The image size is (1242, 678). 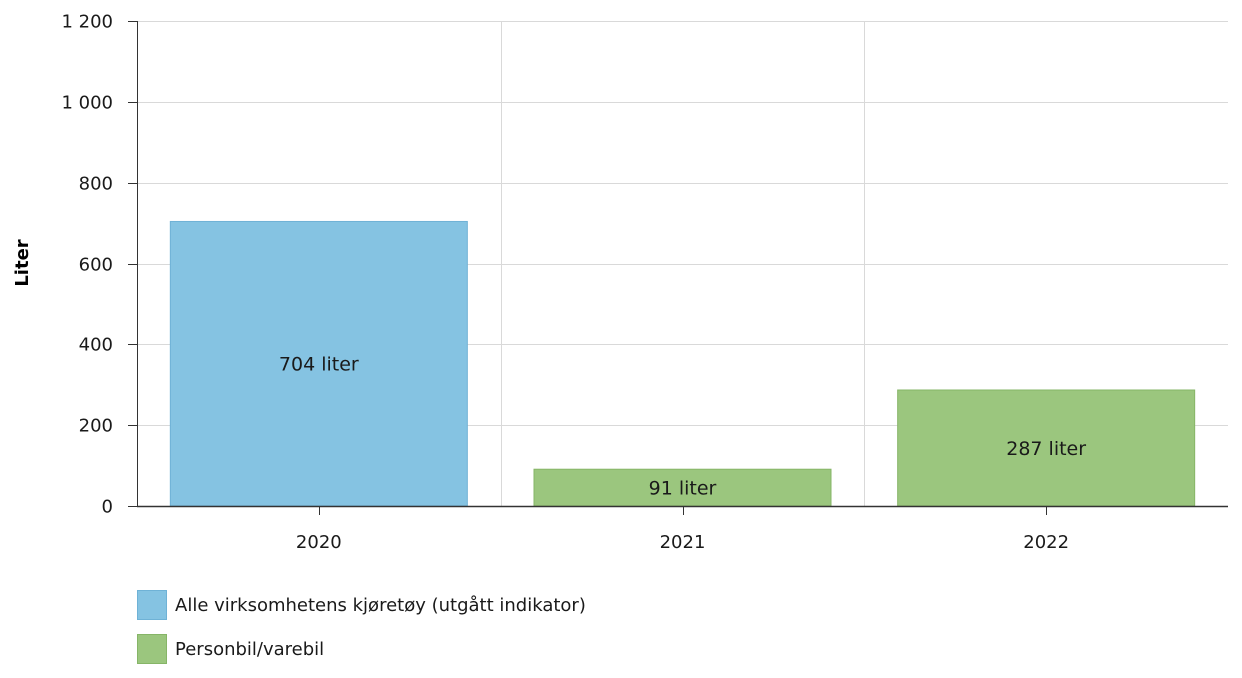 I want to click on bar-2021, so click(x=682, y=487).